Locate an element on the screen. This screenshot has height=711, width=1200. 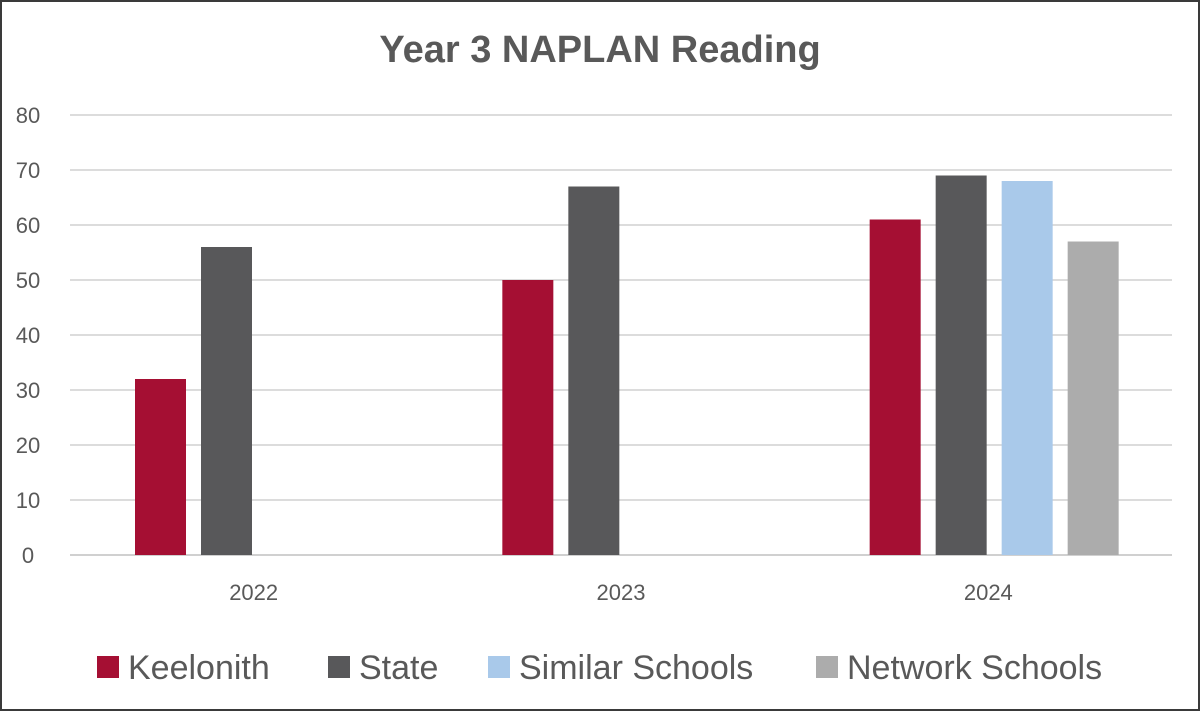
x-tick-label: 2024 is located at coordinates (988, 592).